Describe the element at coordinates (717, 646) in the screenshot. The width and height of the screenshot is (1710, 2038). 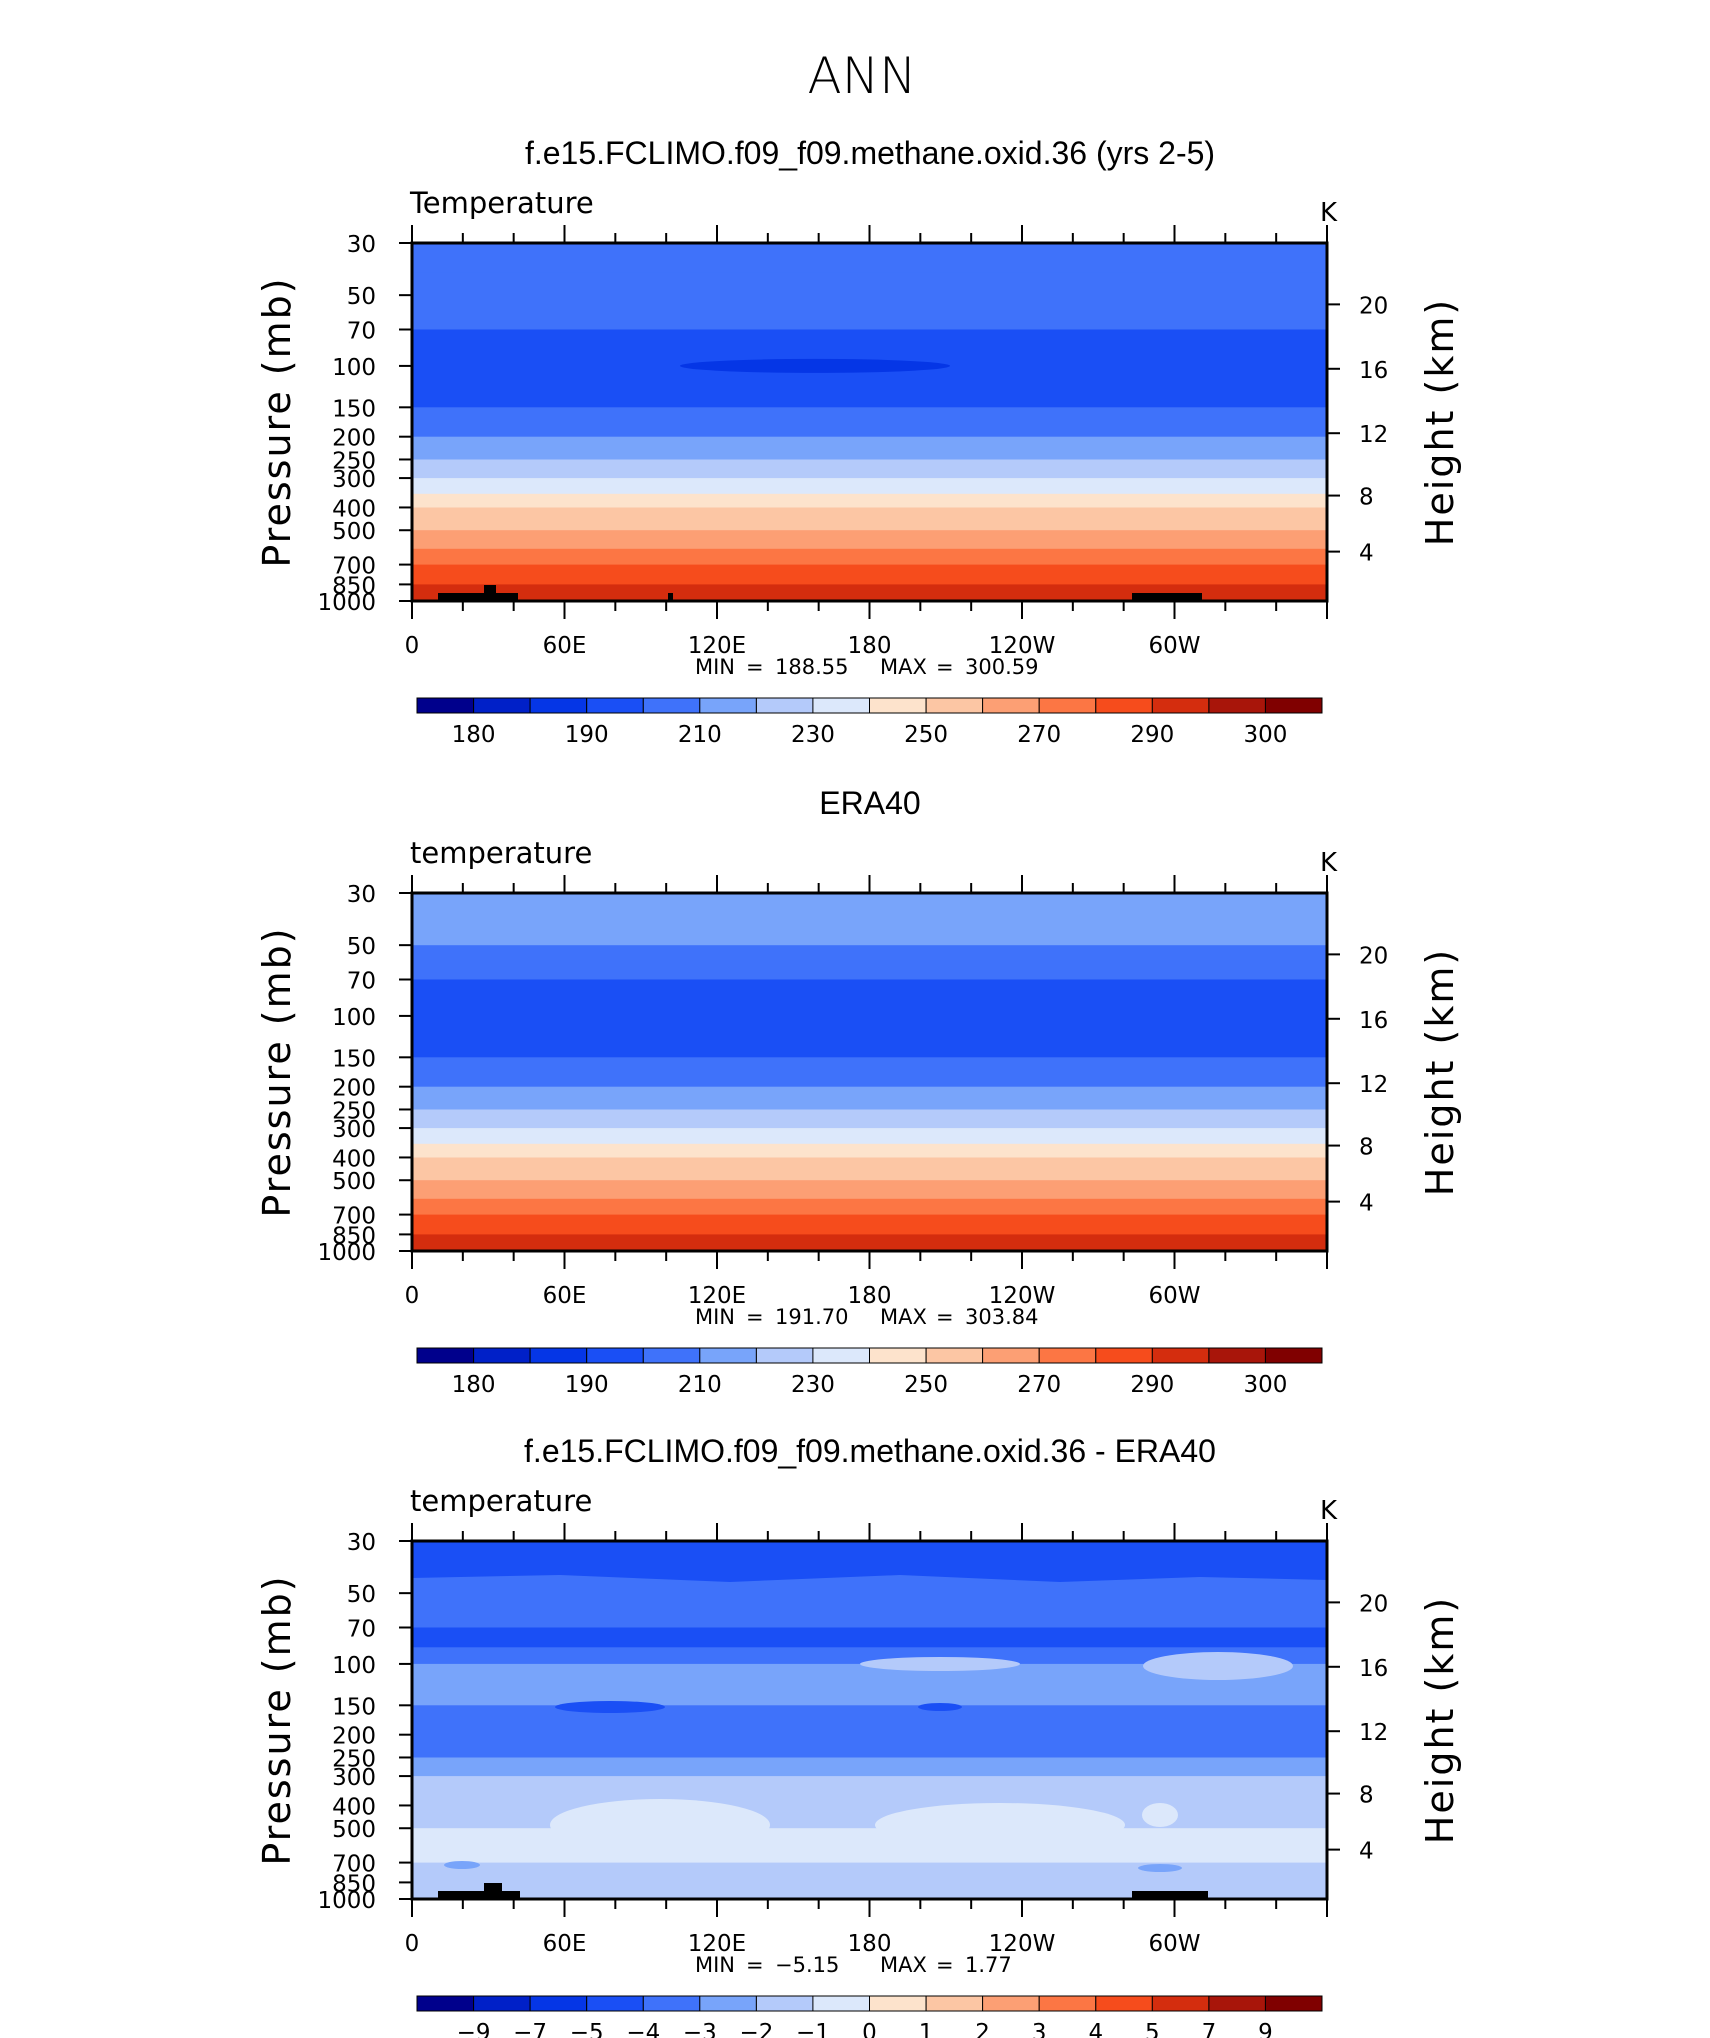
I see `x-tick-label: 120E` at that location.